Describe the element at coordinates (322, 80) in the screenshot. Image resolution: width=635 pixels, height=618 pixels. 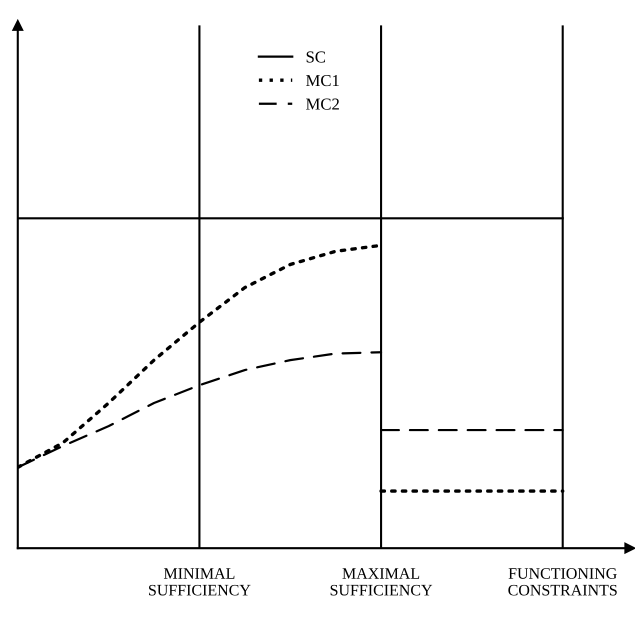
I see `legend-label: MC1` at that location.